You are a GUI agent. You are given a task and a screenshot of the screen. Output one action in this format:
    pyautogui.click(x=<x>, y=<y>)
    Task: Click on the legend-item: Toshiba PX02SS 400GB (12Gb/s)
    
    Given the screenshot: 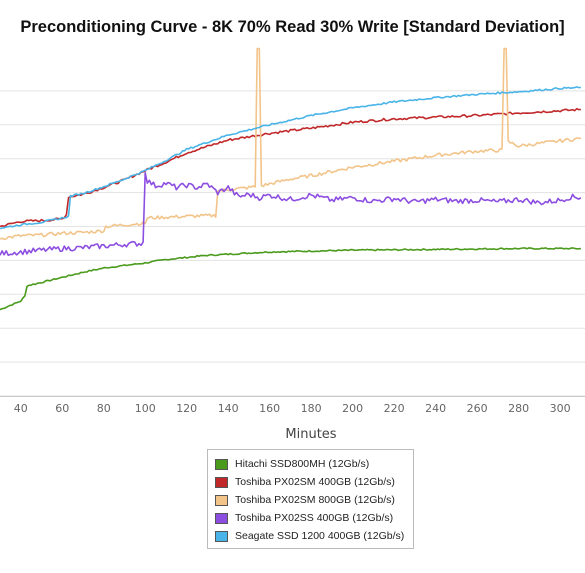 What is the action you would take?
    pyautogui.click(x=314, y=518)
    